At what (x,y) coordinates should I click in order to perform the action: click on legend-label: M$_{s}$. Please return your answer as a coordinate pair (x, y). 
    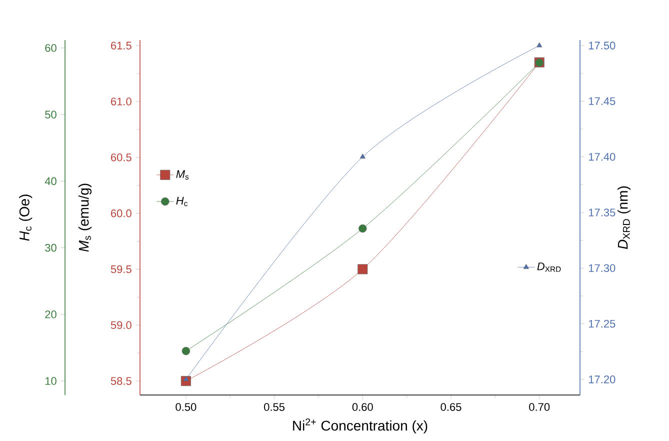
    Looking at the image, I should click on (182, 175).